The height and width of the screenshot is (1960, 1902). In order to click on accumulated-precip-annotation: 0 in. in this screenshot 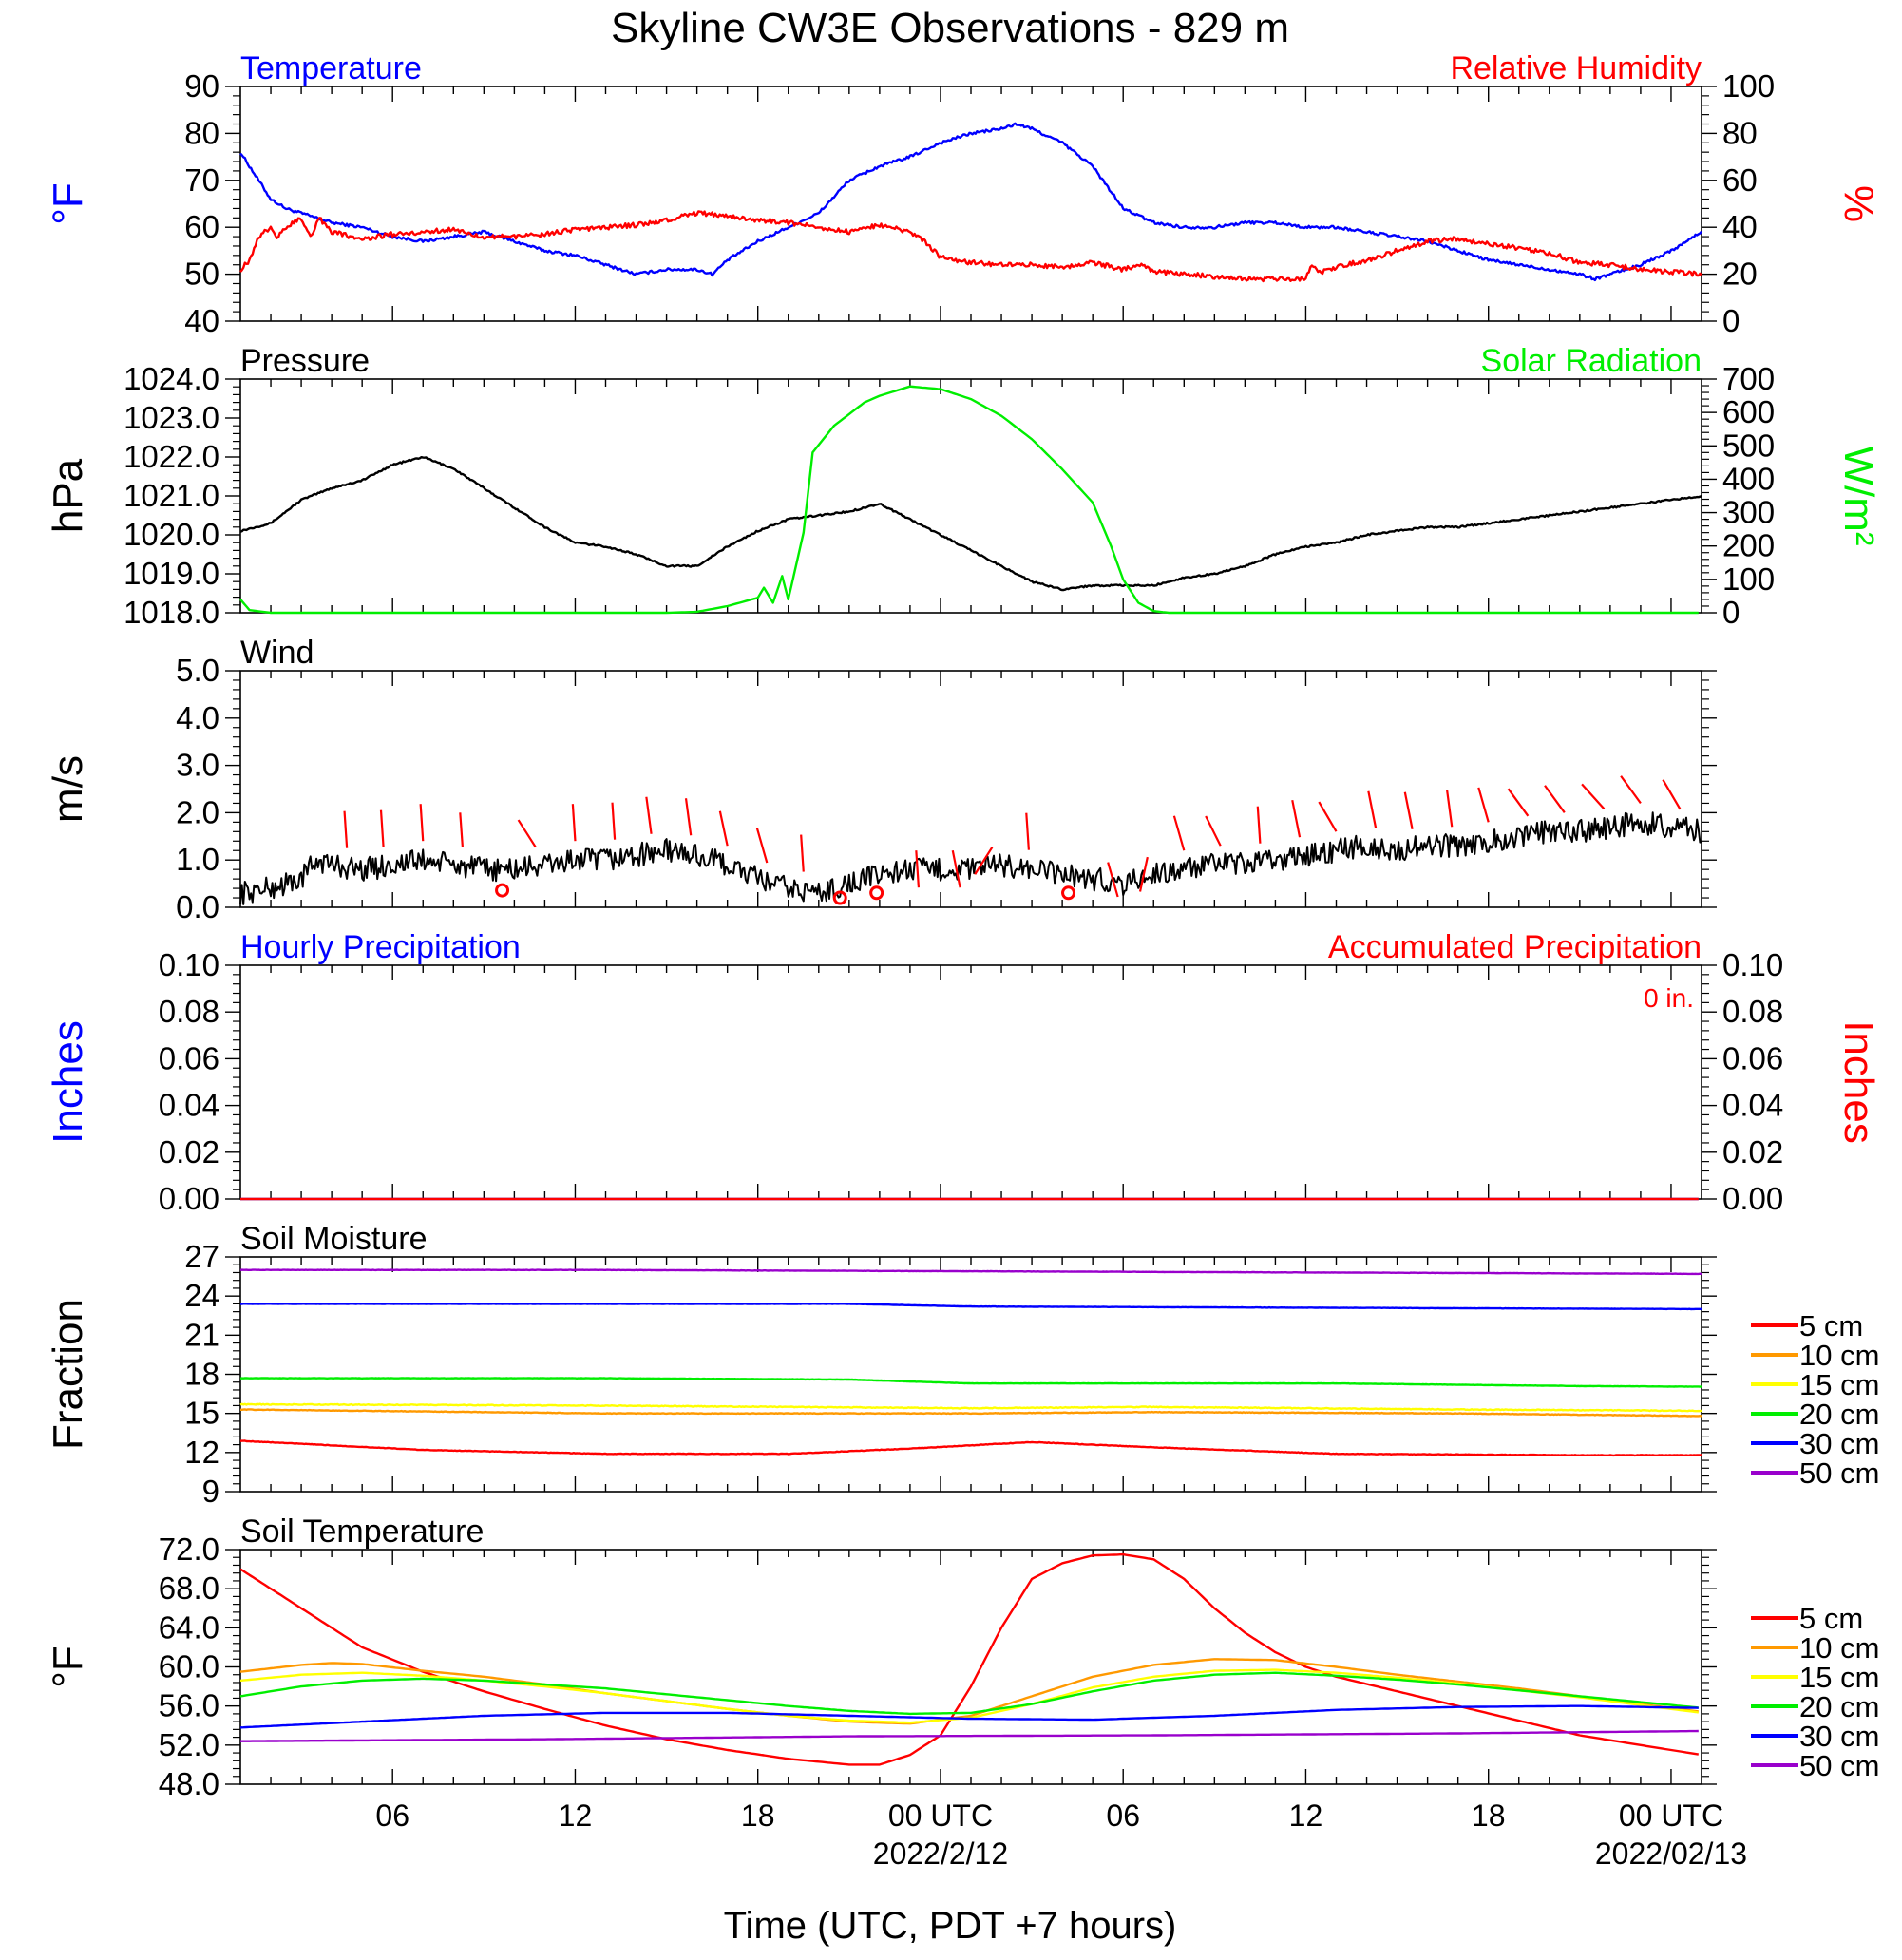, I will do `click(1669, 998)`.